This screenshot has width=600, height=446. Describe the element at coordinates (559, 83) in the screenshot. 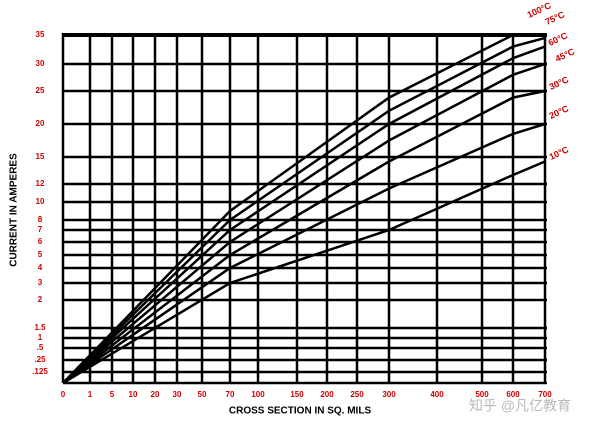

I see `series-label: 30°C` at that location.